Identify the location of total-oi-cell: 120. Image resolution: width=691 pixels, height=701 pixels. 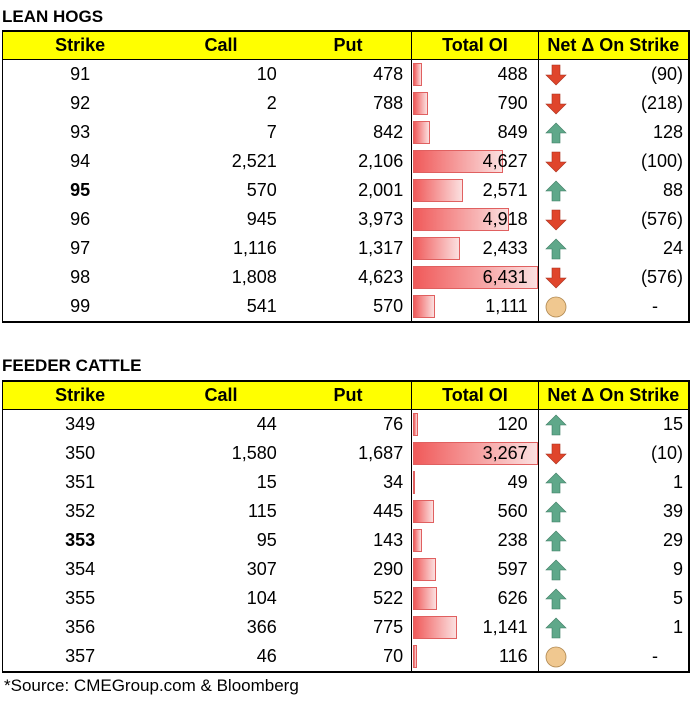
(475, 424).